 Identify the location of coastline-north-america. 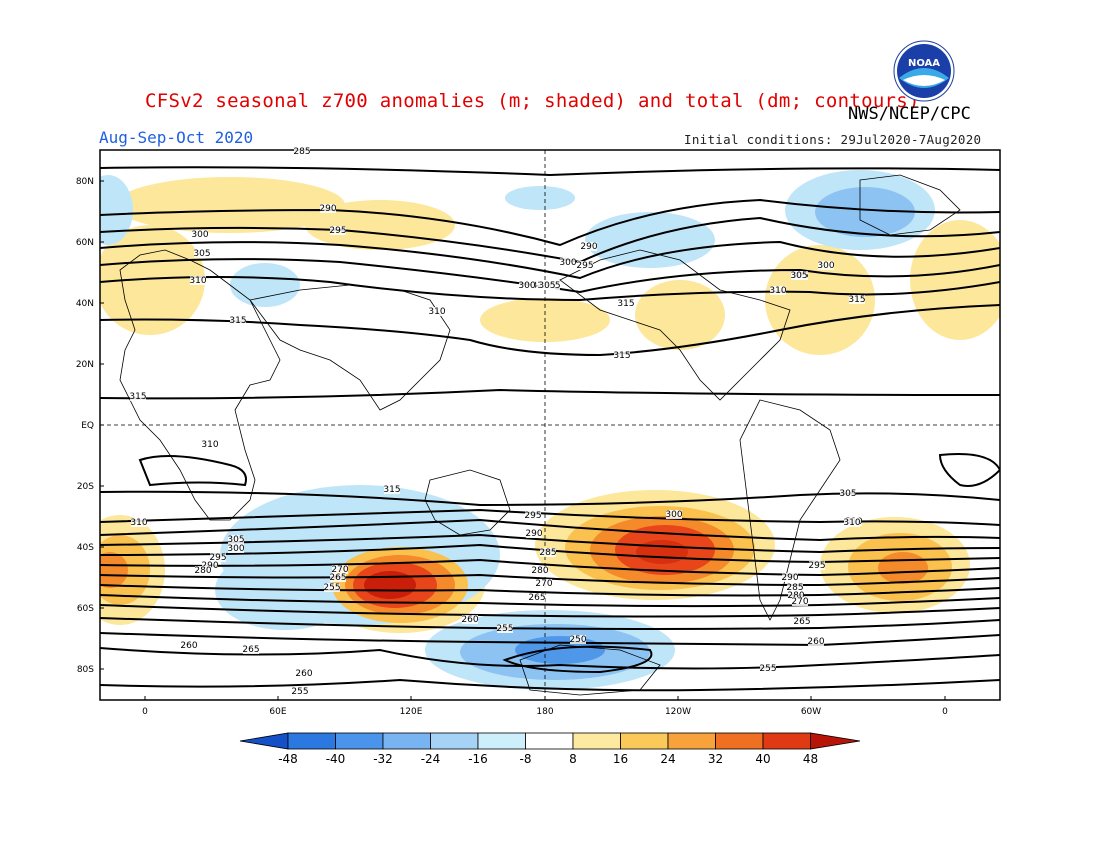
(675, 325).